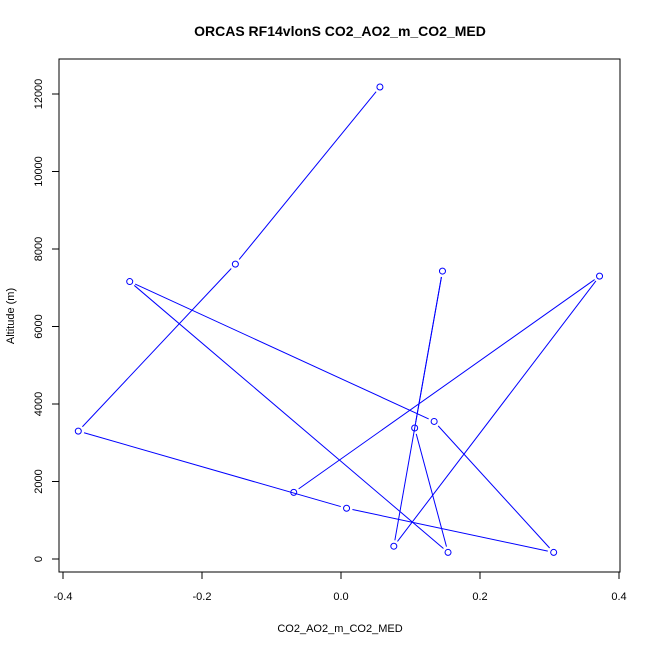 The height and width of the screenshot is (650, 650). What do you see at coordinates (618, 597) in the screenshot?
I see `x-tick-label: 0.4` at bounding box center [618, 597].